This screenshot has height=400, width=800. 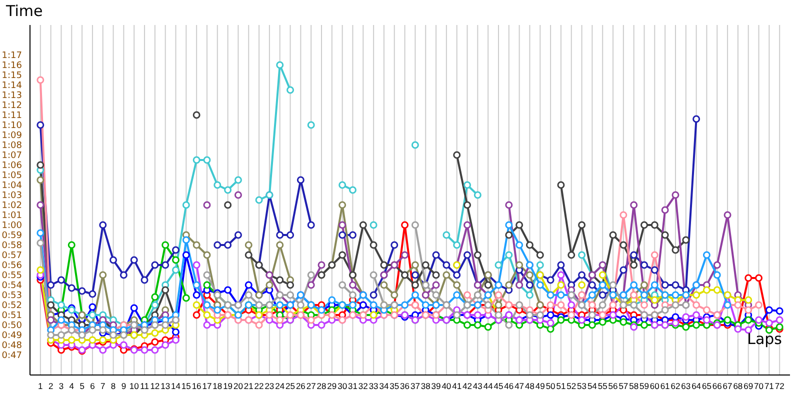 I want to click on y-tick-label: 0:57, so click(x=12, y=256).